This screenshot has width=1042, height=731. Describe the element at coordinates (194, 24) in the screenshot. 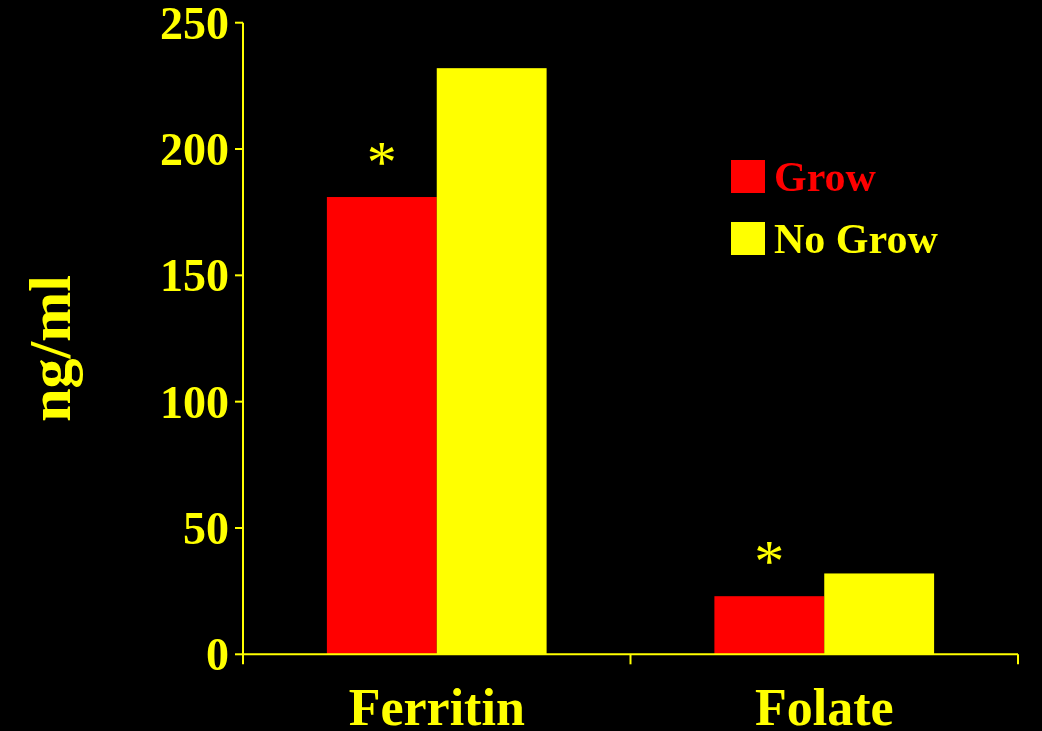

I see `y-tick-label: 250` at that location.